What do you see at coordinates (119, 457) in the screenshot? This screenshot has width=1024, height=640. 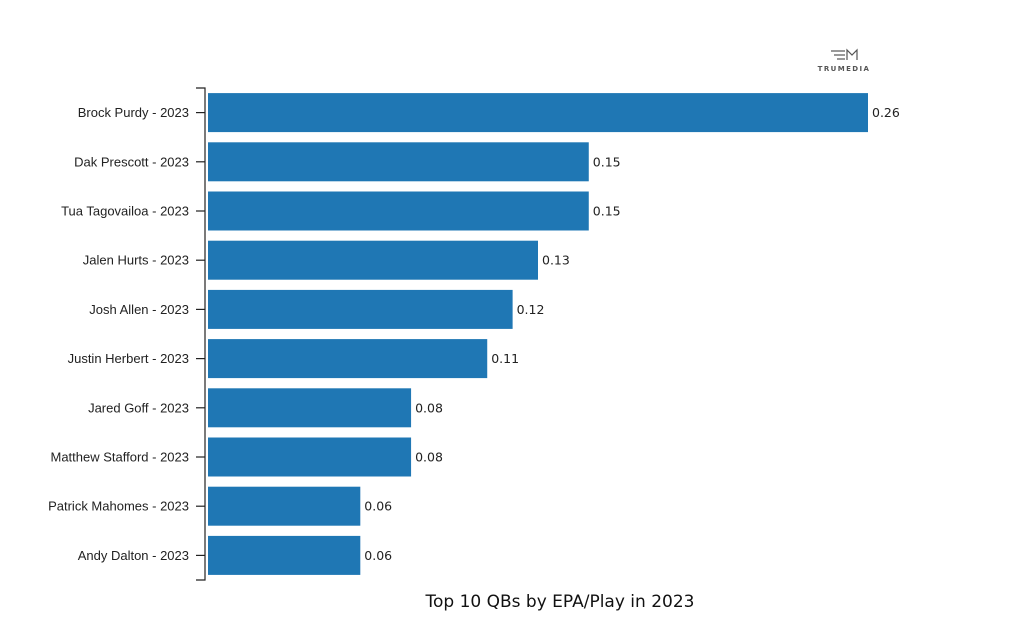 I see `category-label: Matthew Stafford - 2023` at bounding box center [119, 457].